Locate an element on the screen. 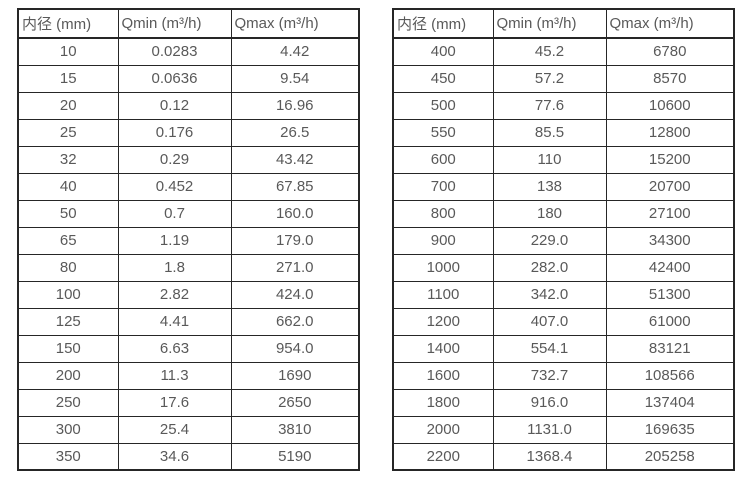 Image resolution: width=750 pixels, height=483 pixels. diameter-cell: 1200 is located at coordinates (443, 321).